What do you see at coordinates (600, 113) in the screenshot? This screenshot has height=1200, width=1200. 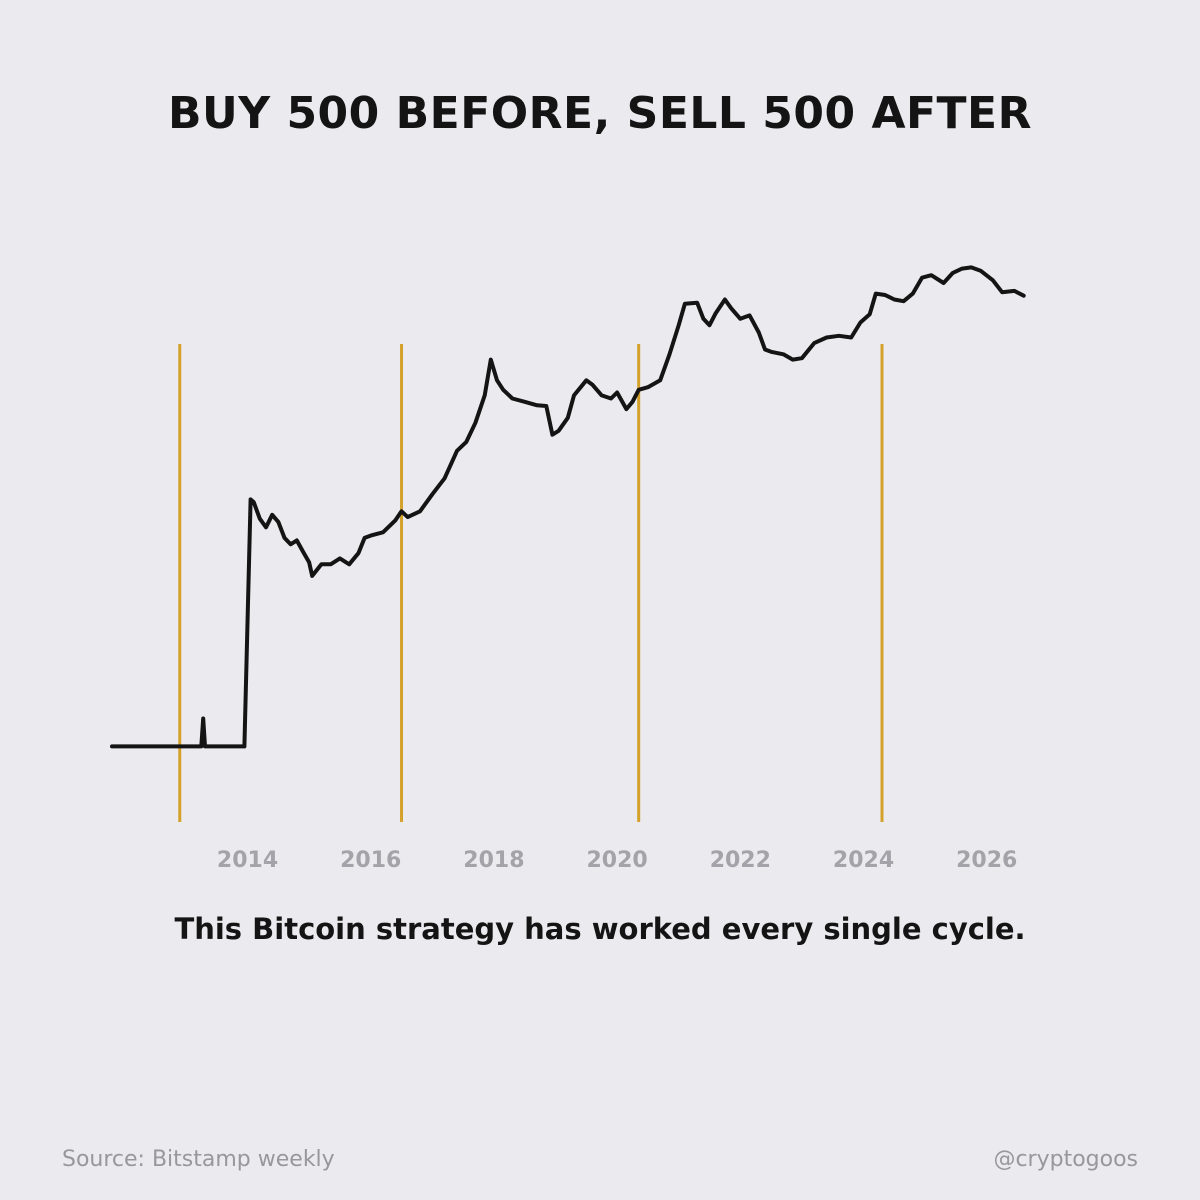 I see `chart-title: BUY 500 BEFORE, SELL 500 AFTER` at bounding box center [600, 113].